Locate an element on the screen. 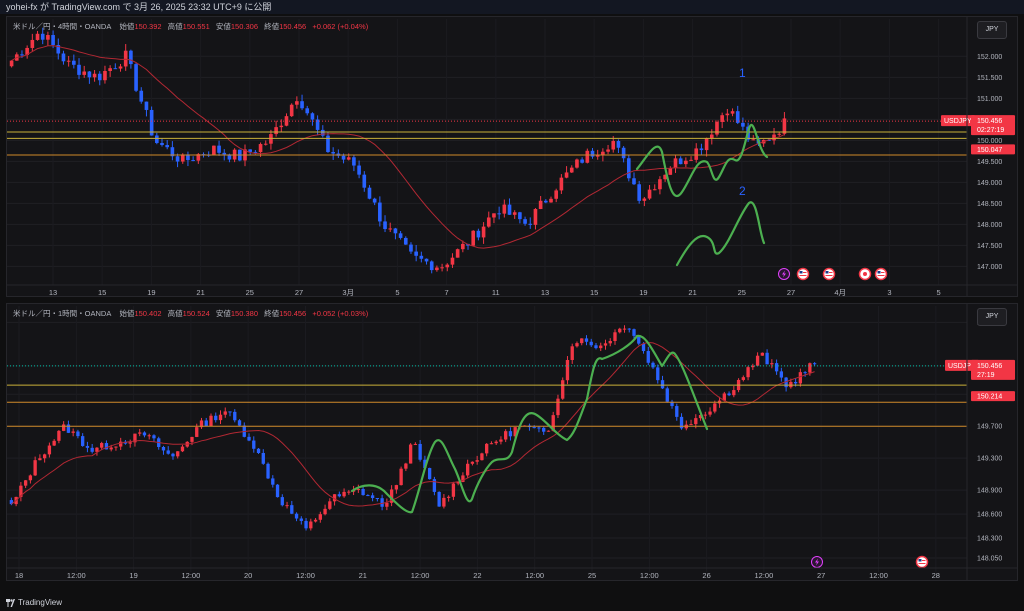  time-axis-label: 13 is located at coordinates (545, 292).